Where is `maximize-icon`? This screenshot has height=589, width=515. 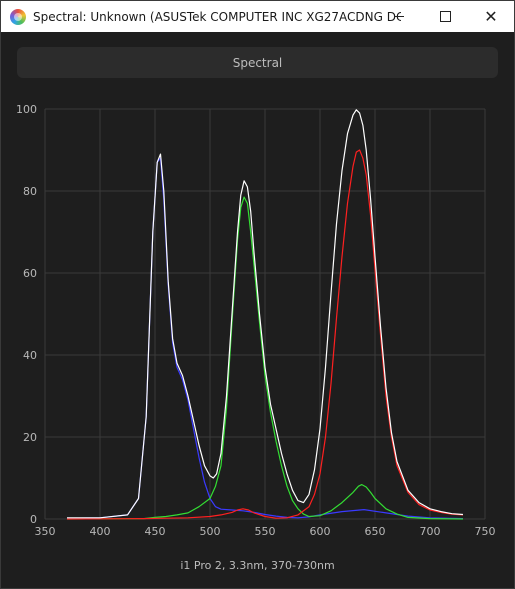
maximize-icon is located at coordinates (445, 16).